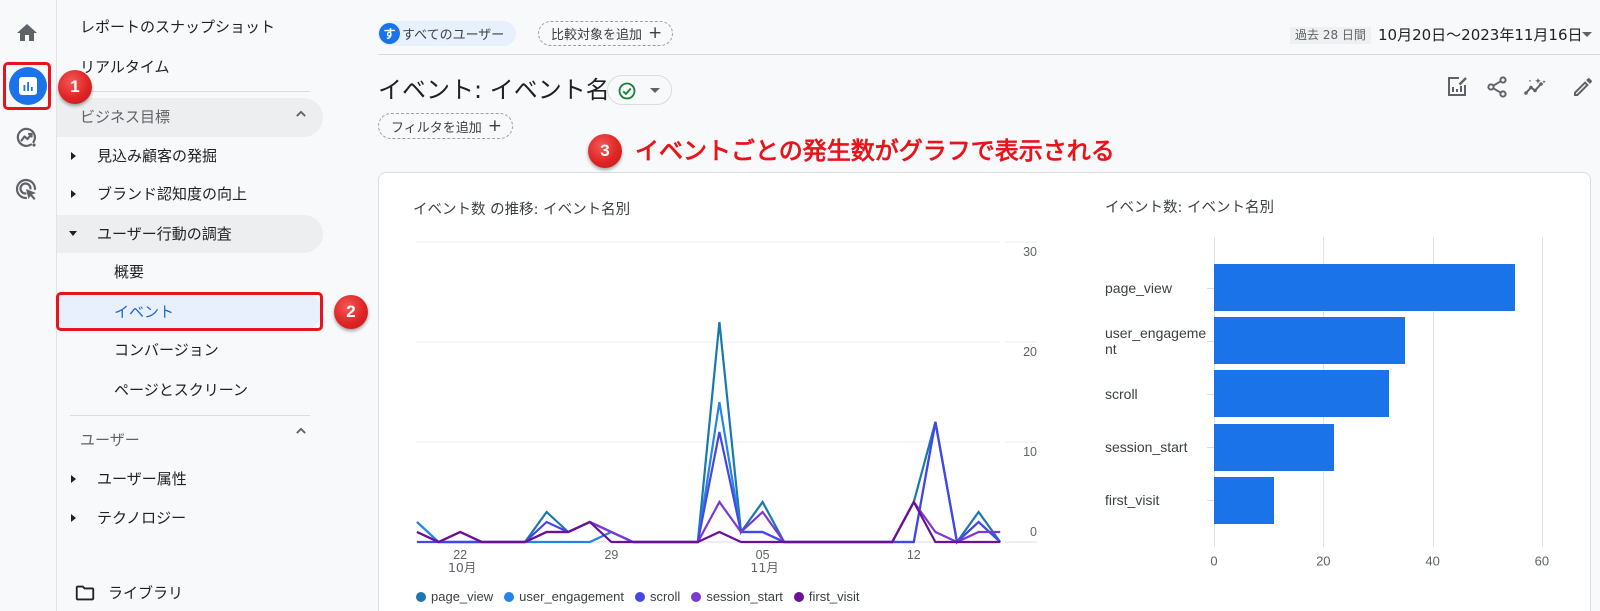 This screenshot has width=1600, height=611. I want to click on advertising-button, so click(27, 190).